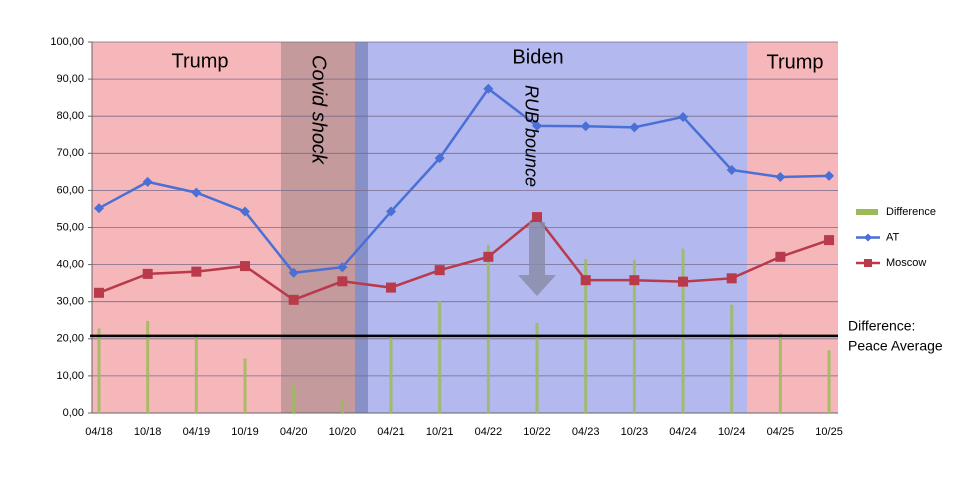  What do you see at coordinates (537, 57) in the screenshot?
I see `region-label: Biden` at bounding box center [537, 57].